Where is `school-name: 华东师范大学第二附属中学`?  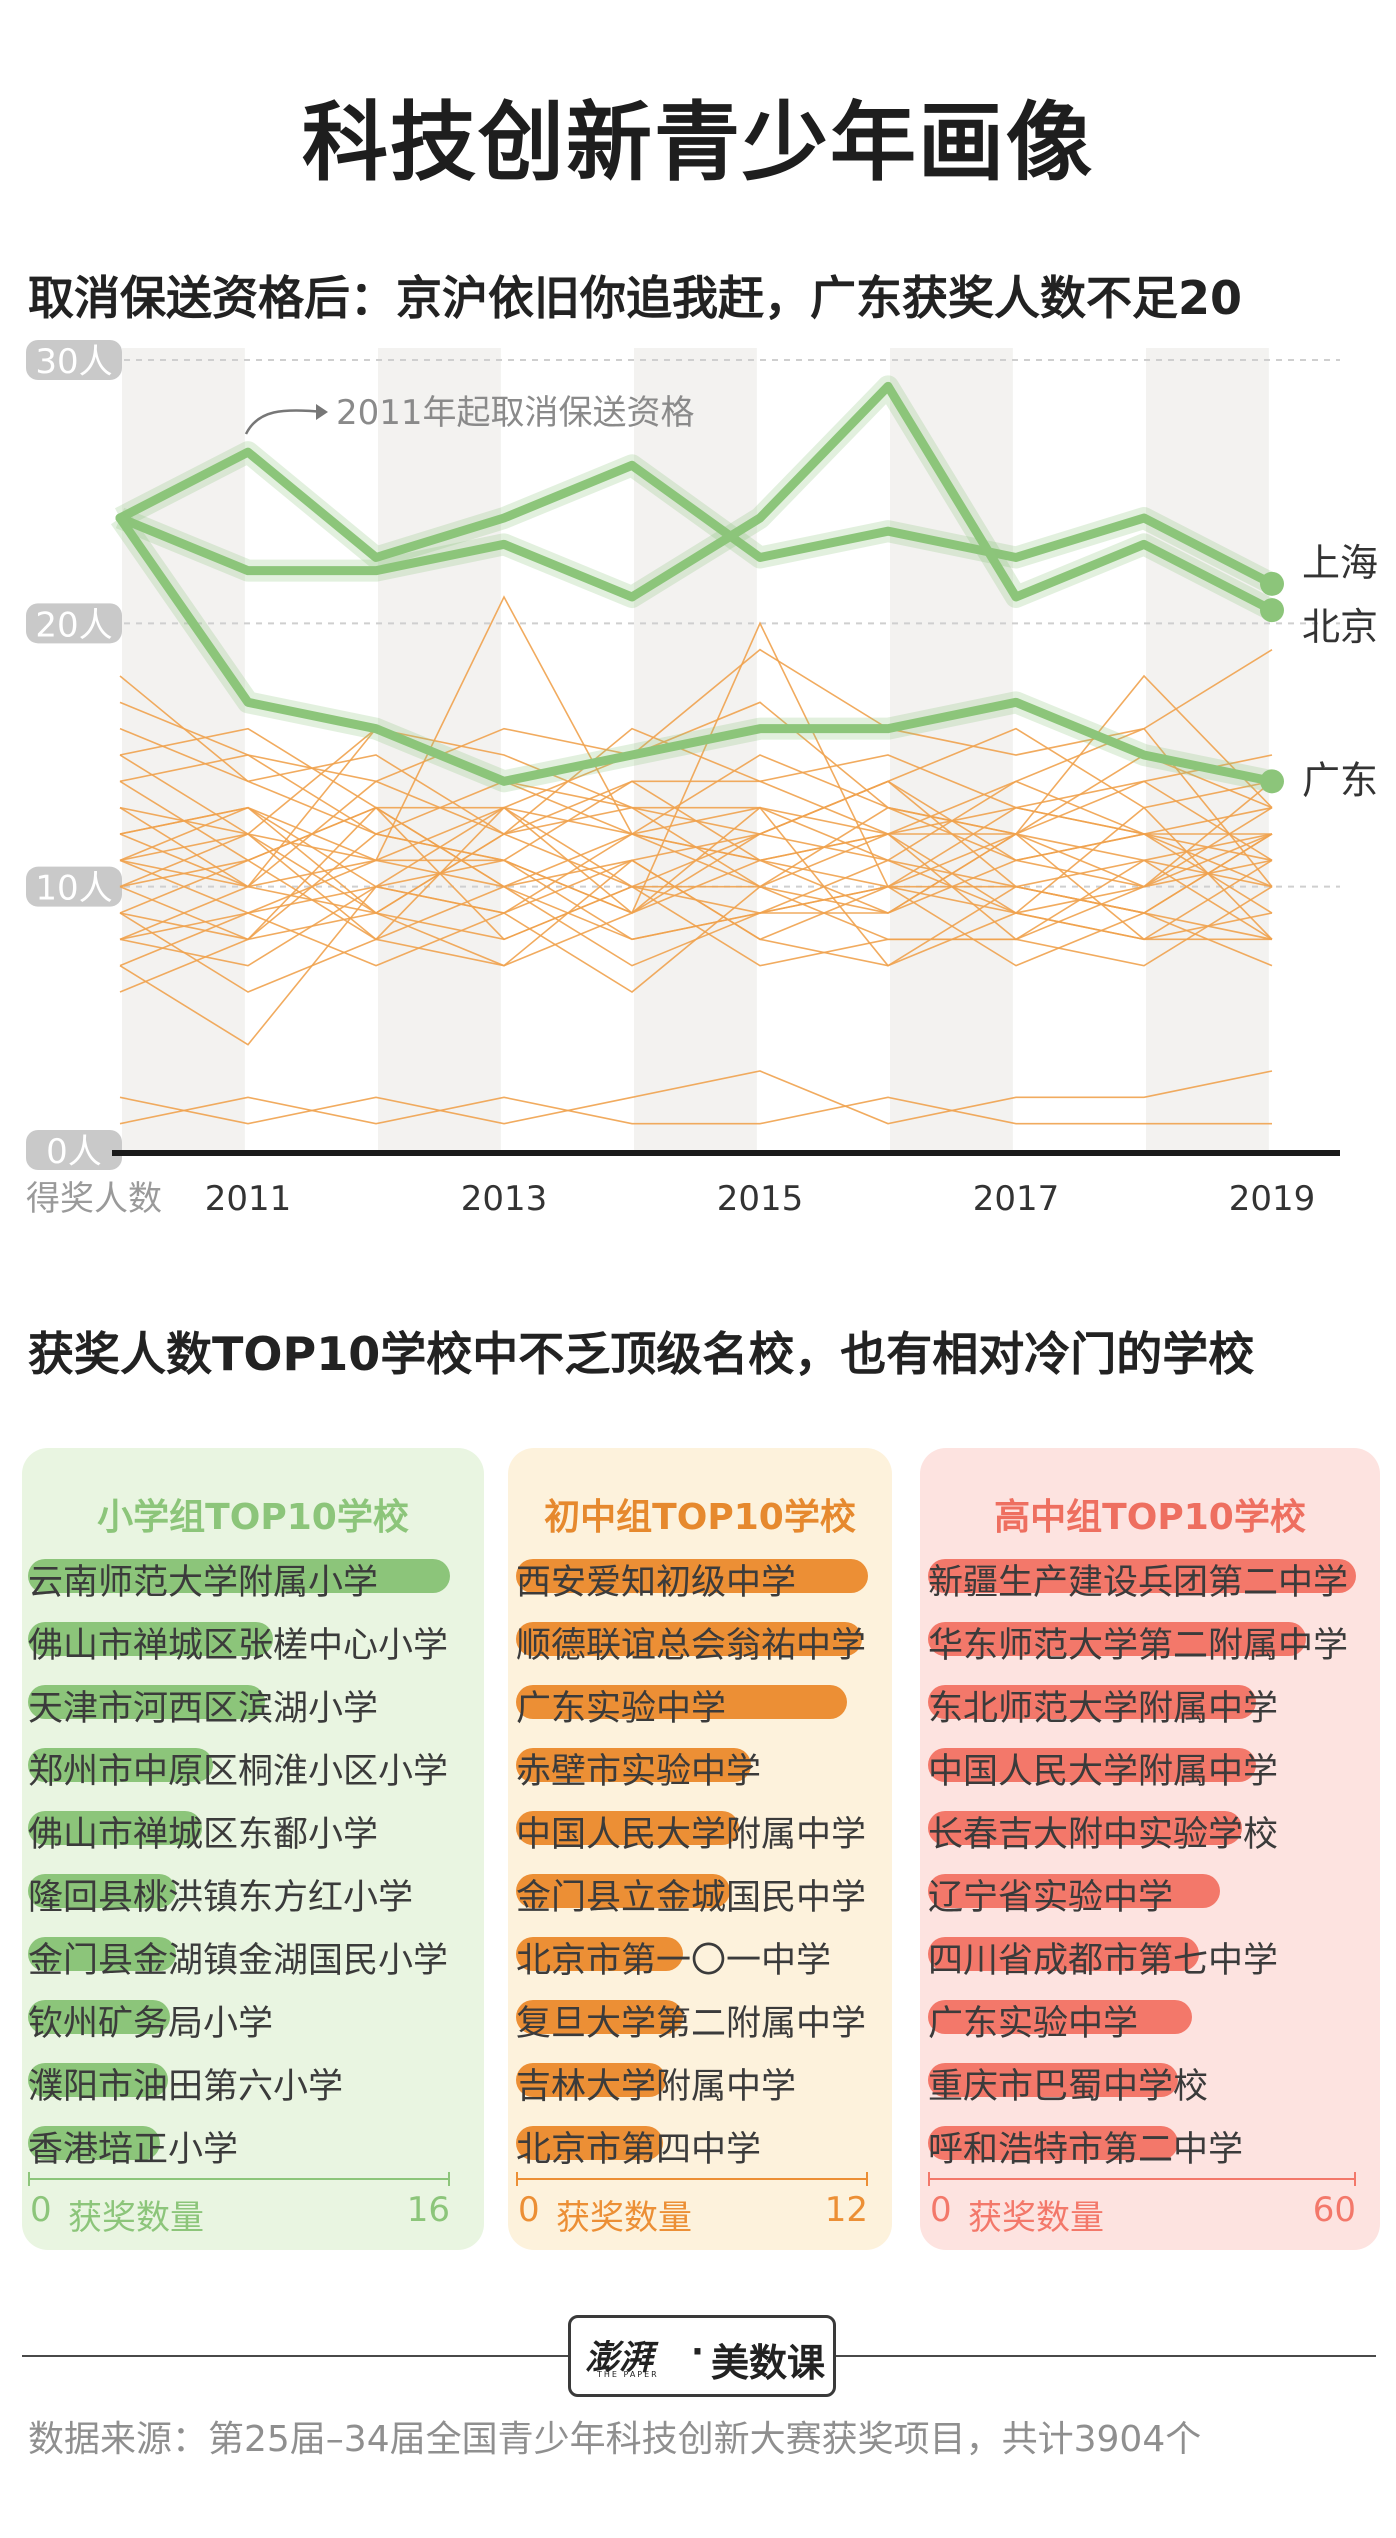 school-name: 华东师范大学第二附属中学 is located at coordinates (1138, 1646).